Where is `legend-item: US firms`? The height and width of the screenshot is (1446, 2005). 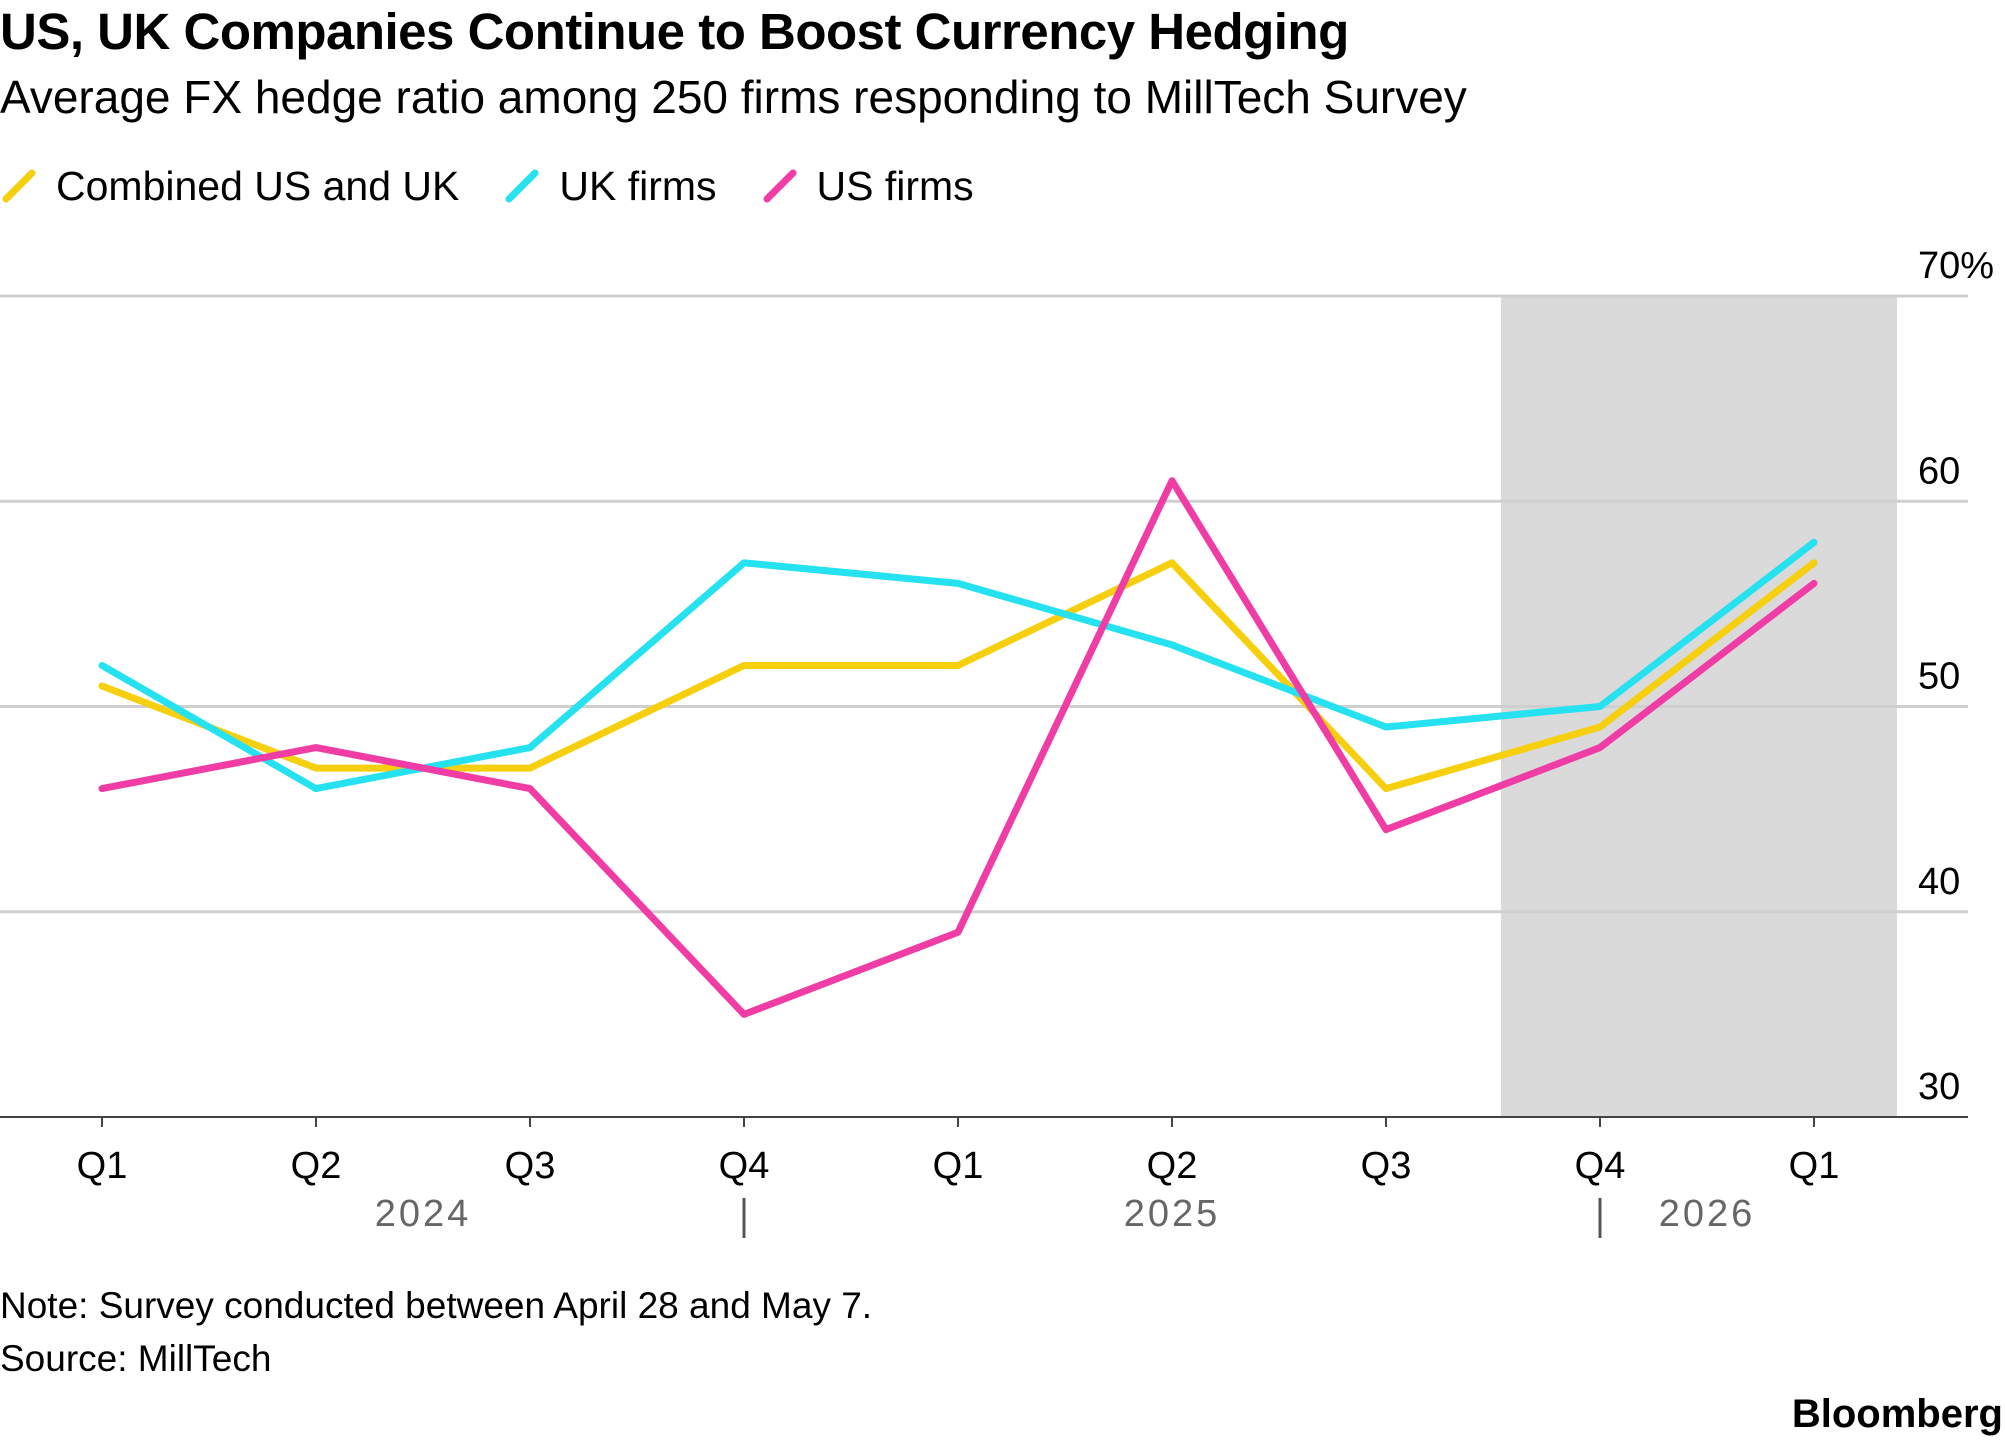 legend-item: US firms is located at coordinates (867, 186).